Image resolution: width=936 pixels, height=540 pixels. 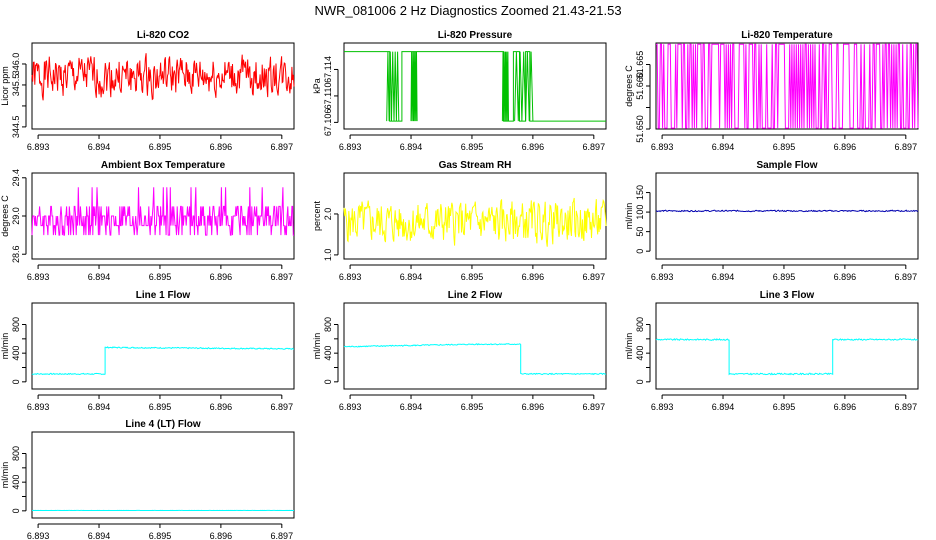 I want to click on y-axis: 28.6 29.0 29.4, so click(x=19, y=216).